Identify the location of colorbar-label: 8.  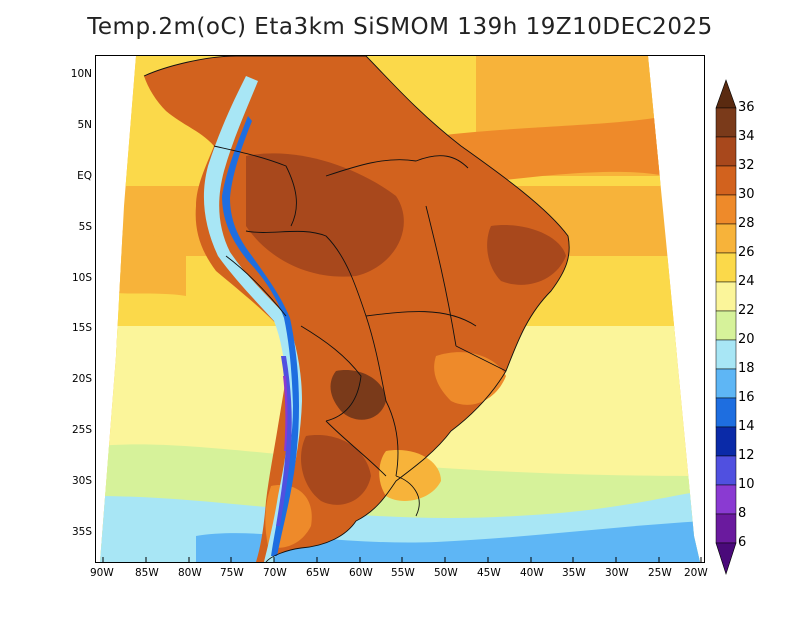
(742, 513).